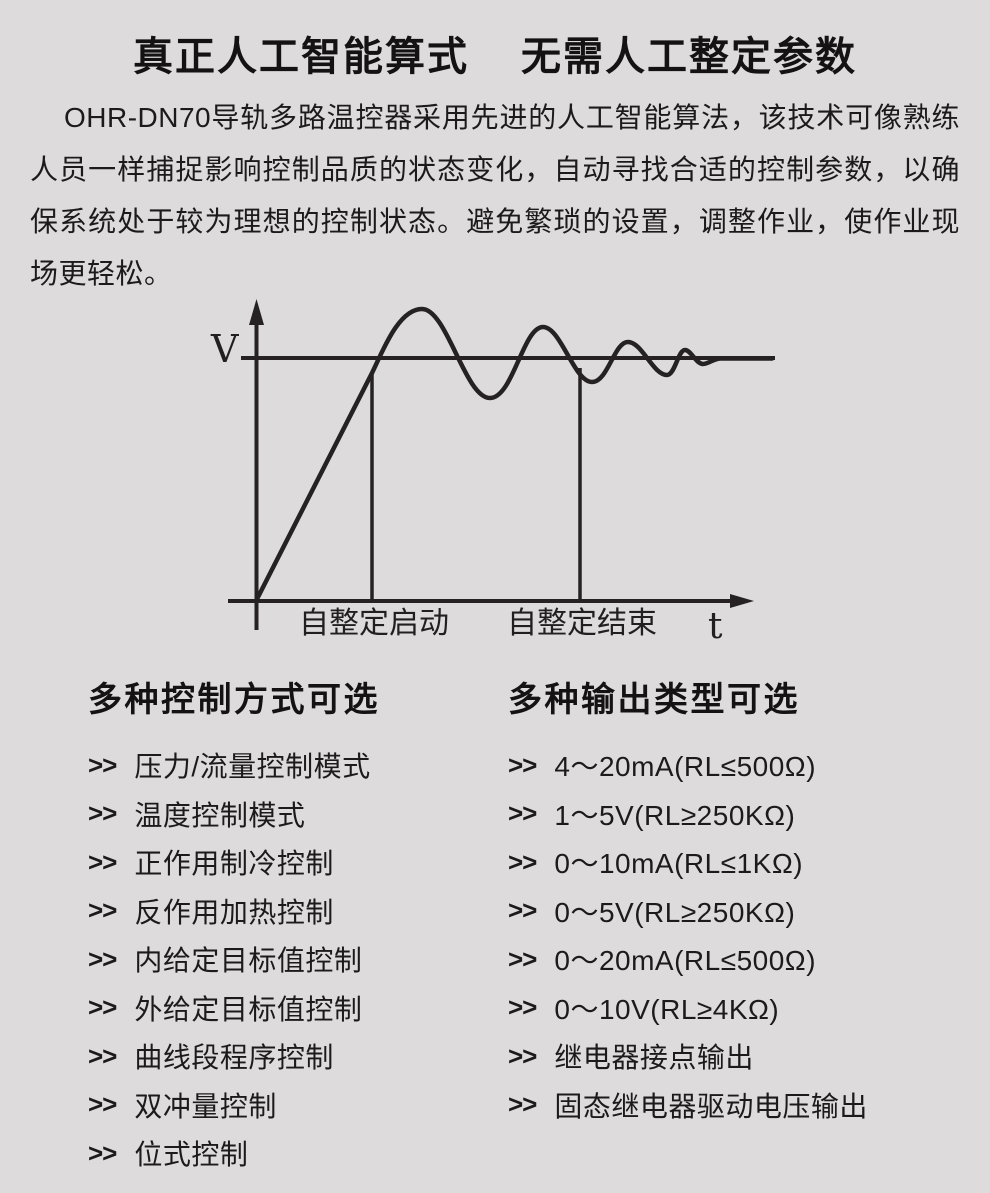 The image size is (990, 1193). What do you see at coordinates (742, 601) in the screenshot?
I see `x-axis-arrow-icon` at bounding box center [742, 601].